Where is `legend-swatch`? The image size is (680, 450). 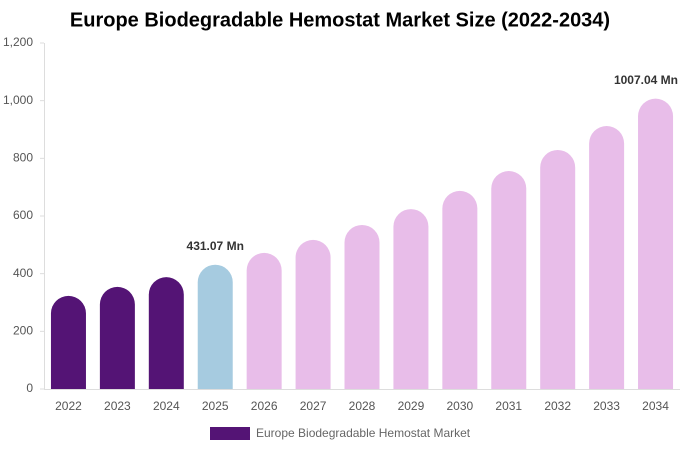
legend-swatch is located at coordinates (230, 433).